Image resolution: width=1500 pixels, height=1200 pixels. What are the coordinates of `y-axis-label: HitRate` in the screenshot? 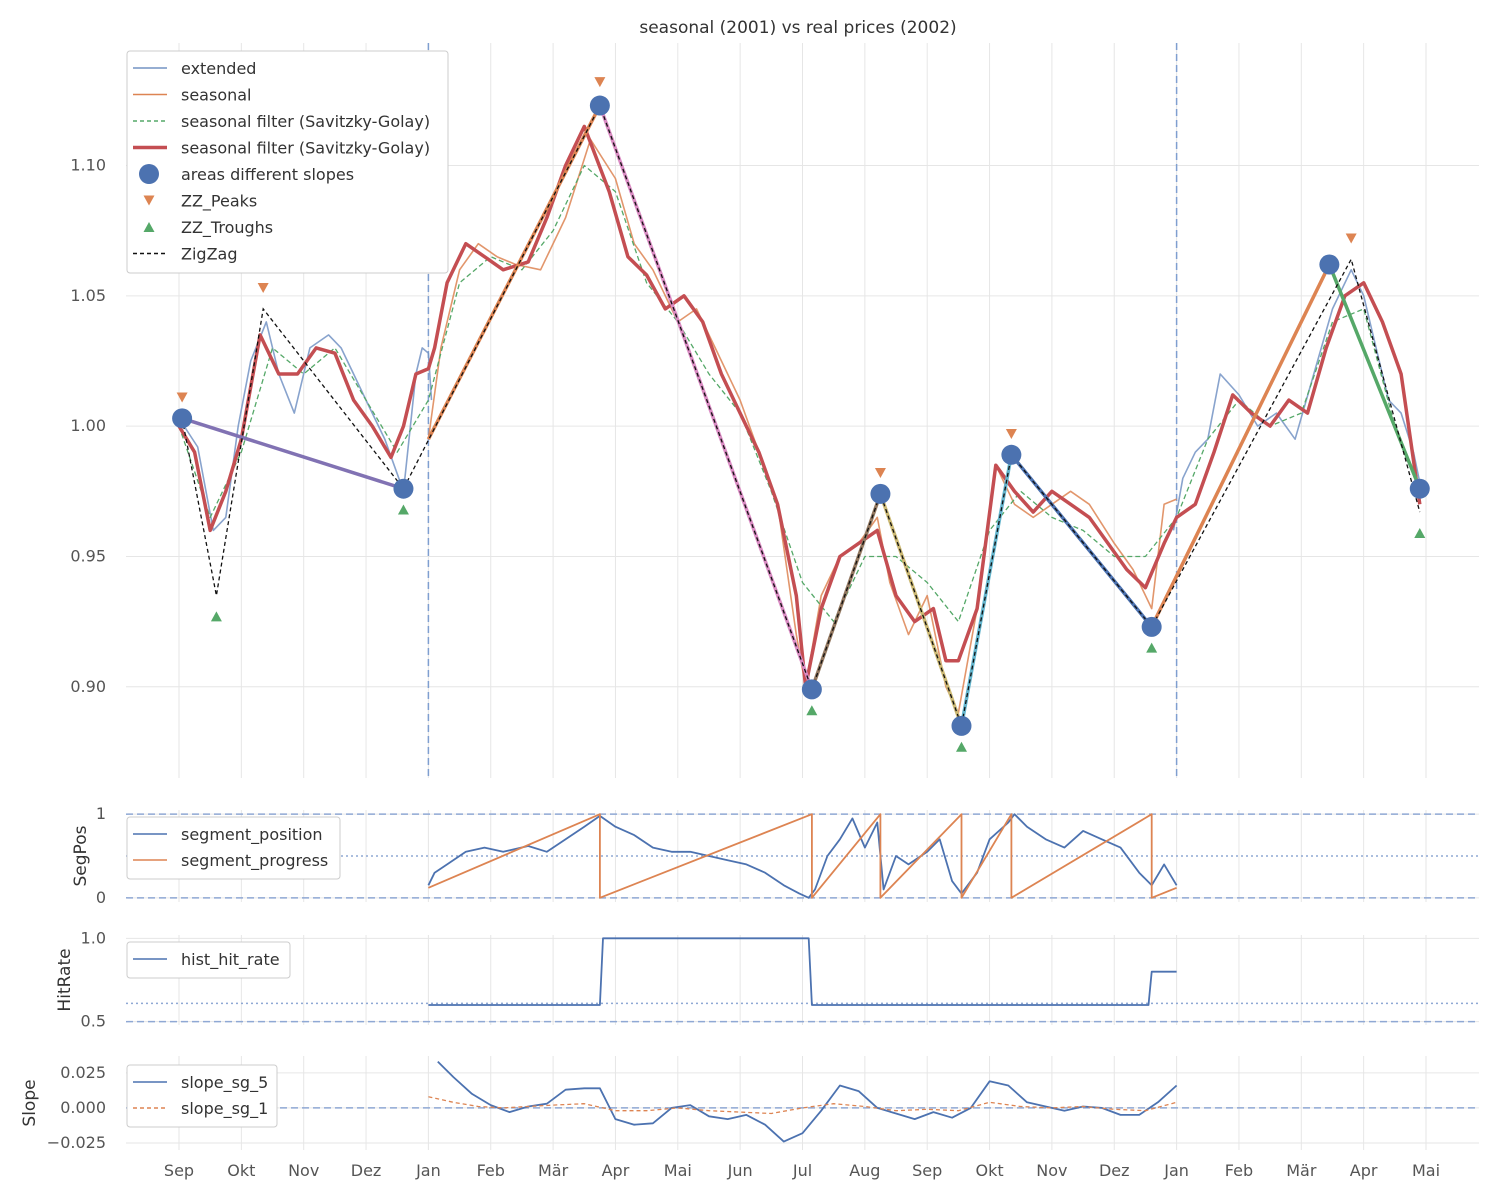 It's located at (65, 979).